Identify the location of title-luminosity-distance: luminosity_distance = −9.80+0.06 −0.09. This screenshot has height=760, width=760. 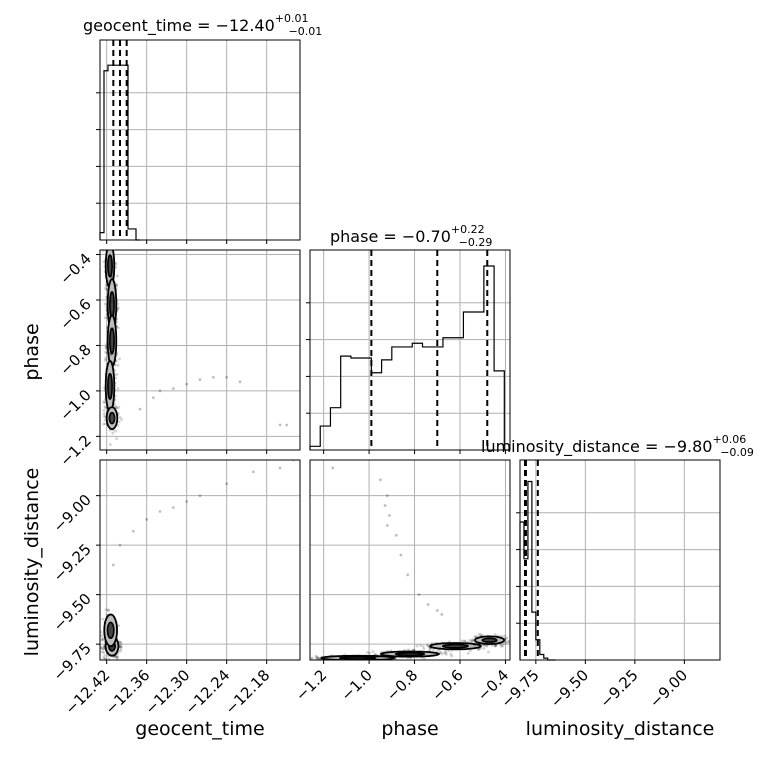
(617, 446).